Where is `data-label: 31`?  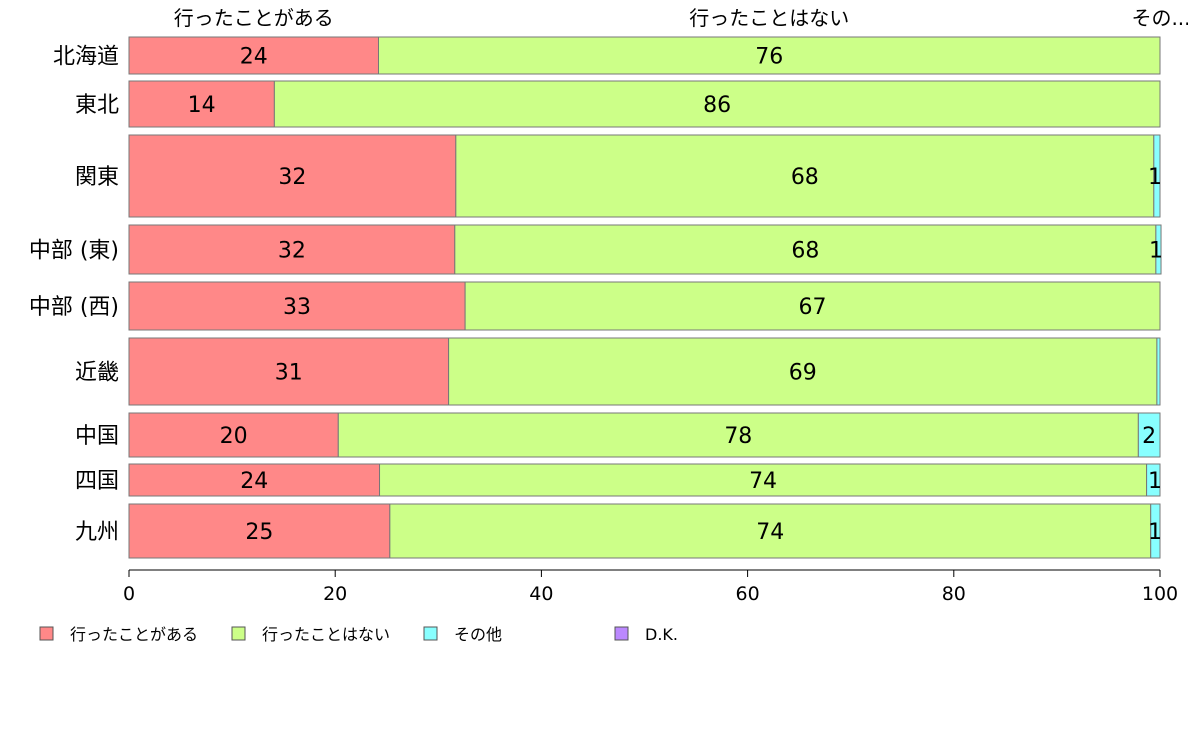 data-label: 31 is located at coordinates (289, 373).